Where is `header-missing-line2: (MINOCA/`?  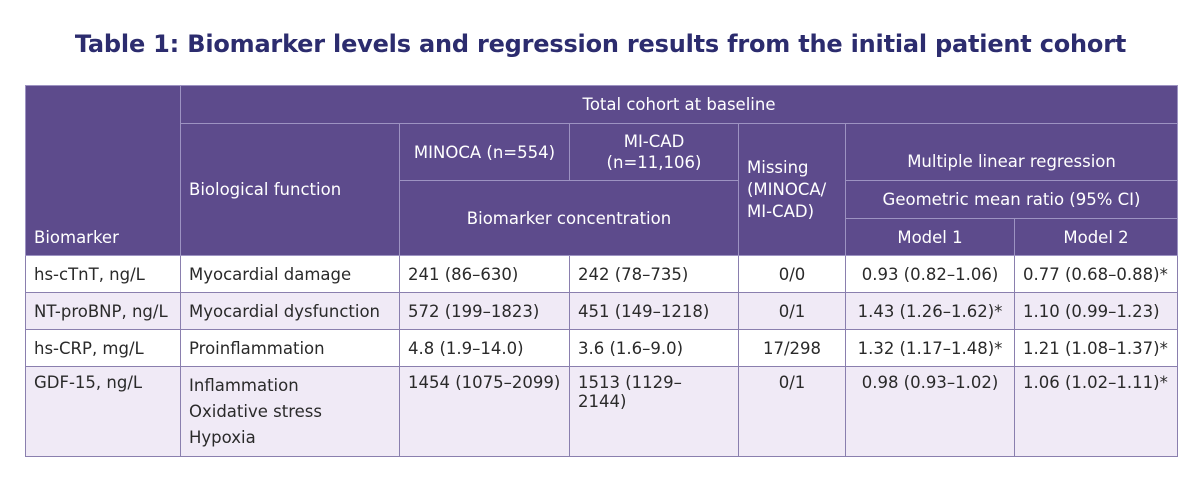 header-missing-line2: (MINOCA/ is located at coordinates (787, 189).